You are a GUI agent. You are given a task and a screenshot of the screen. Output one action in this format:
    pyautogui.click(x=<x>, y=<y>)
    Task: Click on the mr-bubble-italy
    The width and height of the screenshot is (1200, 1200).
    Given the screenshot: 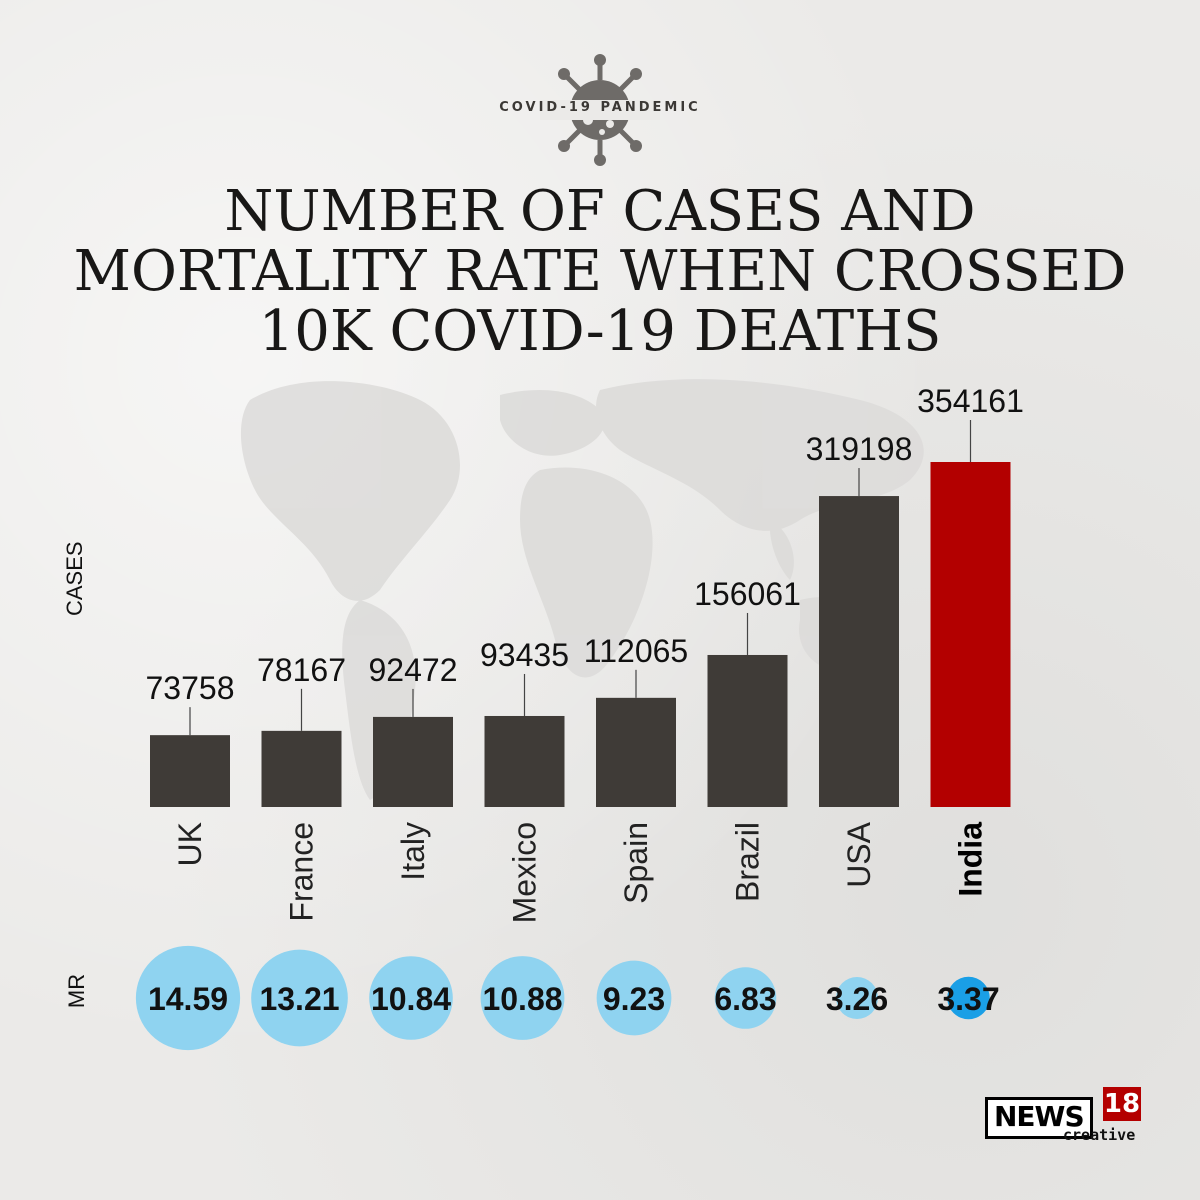 What is the action you would take?
    pyautogui.click(x=411, y=998)
    